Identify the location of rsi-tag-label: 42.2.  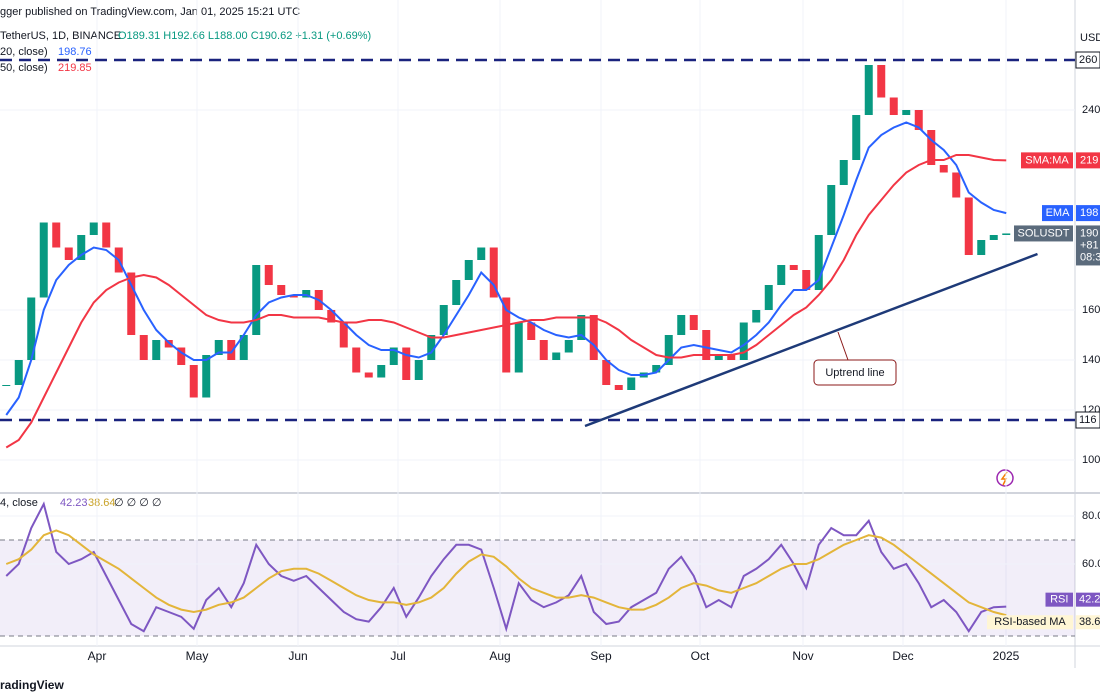
(1089, 600).